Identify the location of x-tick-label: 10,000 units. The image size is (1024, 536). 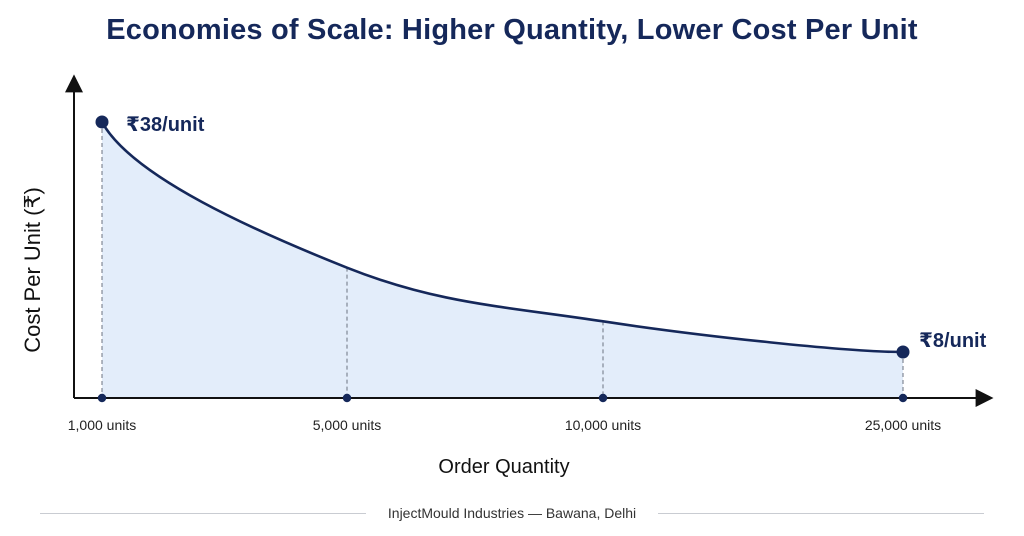
(603, 425).